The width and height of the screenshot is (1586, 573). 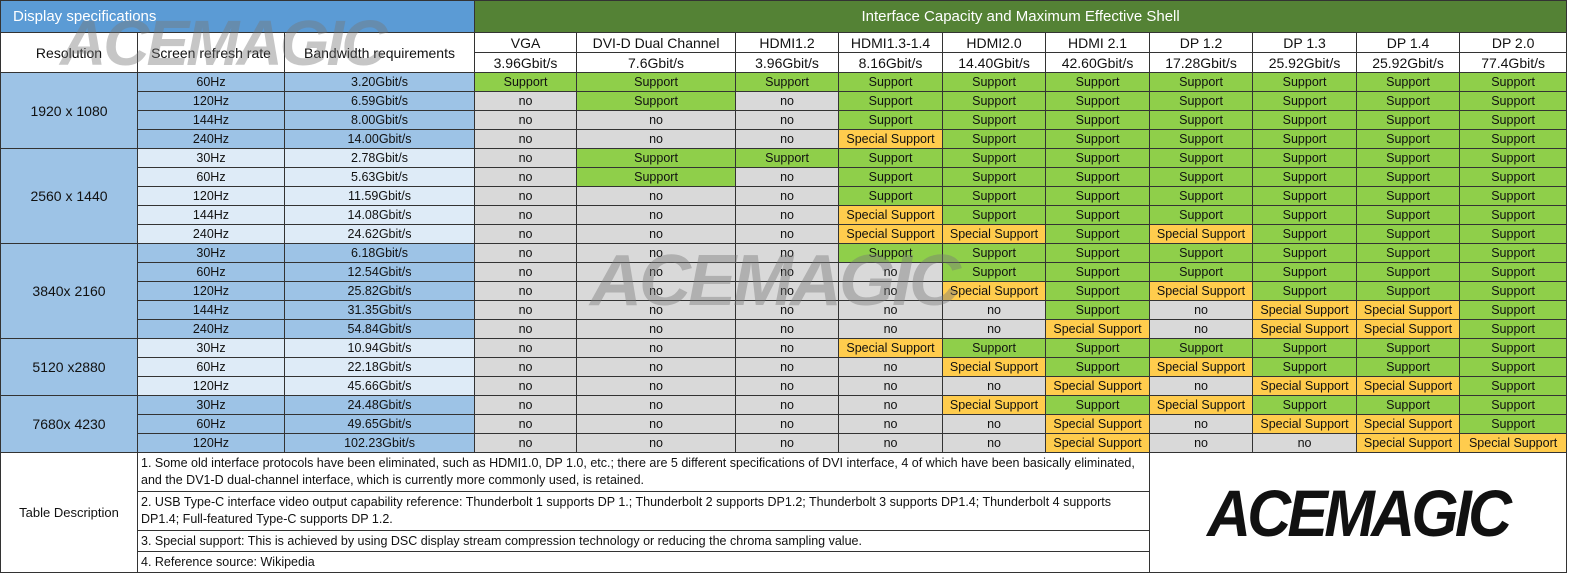 What do you see at coordinates (656, 42) in the screenshot?
I see `interface-name-header: DVI-D Dual Channel` at bounding box center [656, 42].